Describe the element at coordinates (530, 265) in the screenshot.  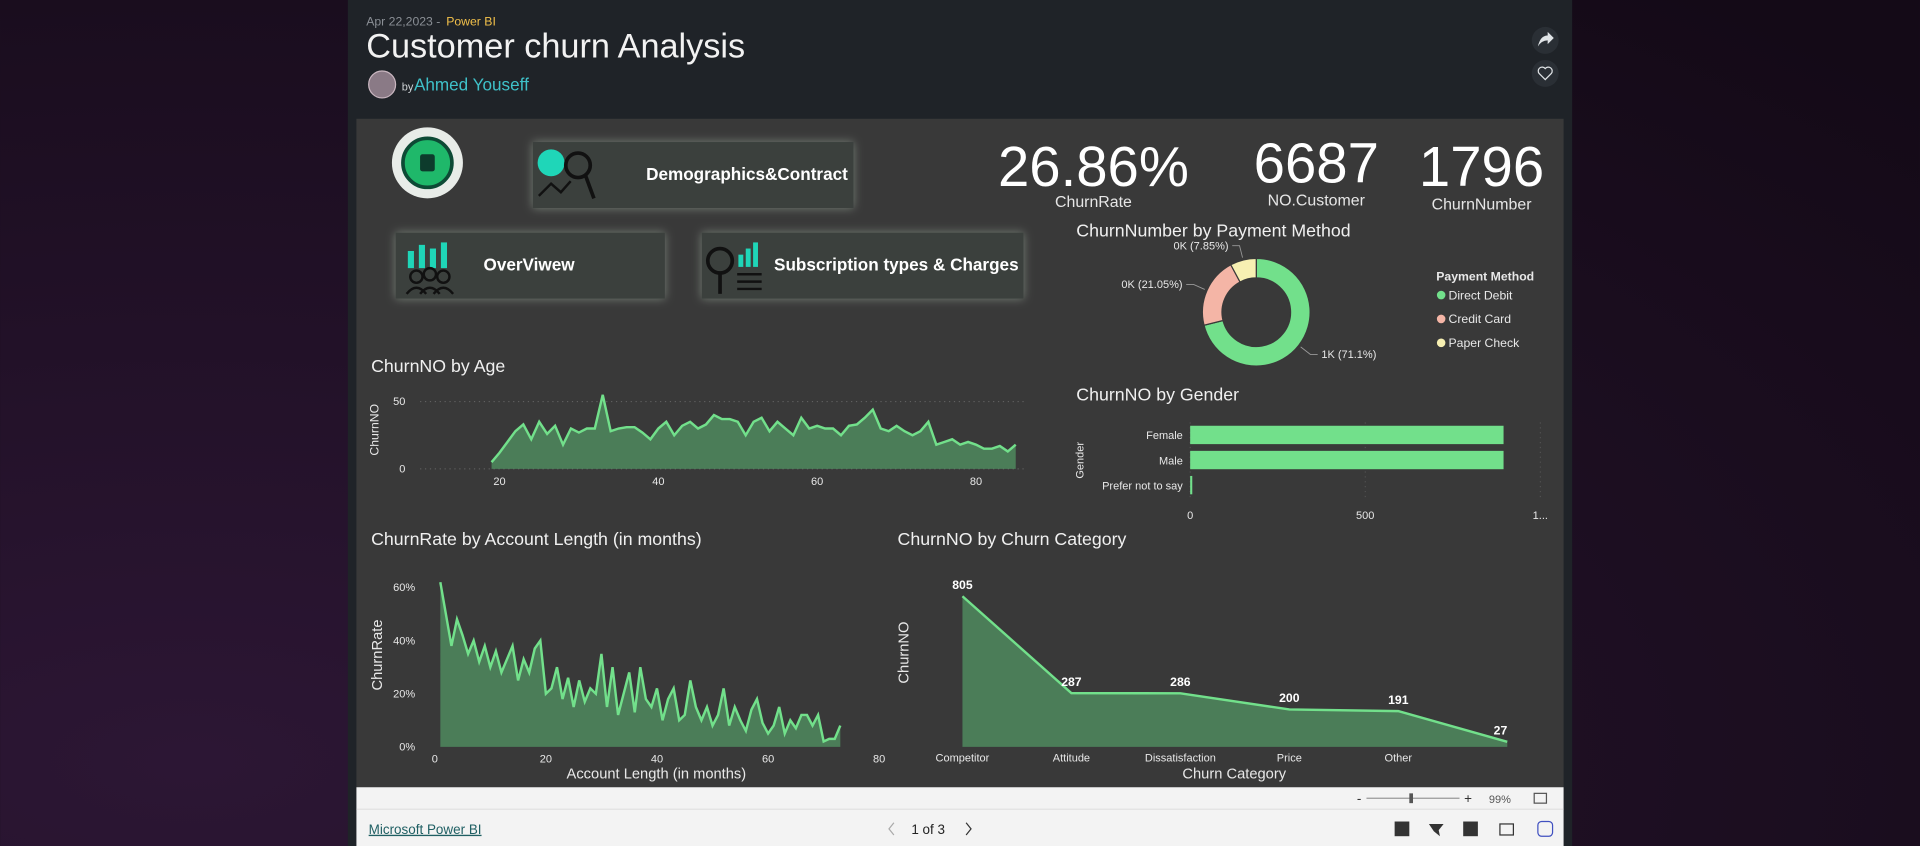
I see `button-label: OverViwew` at that location.